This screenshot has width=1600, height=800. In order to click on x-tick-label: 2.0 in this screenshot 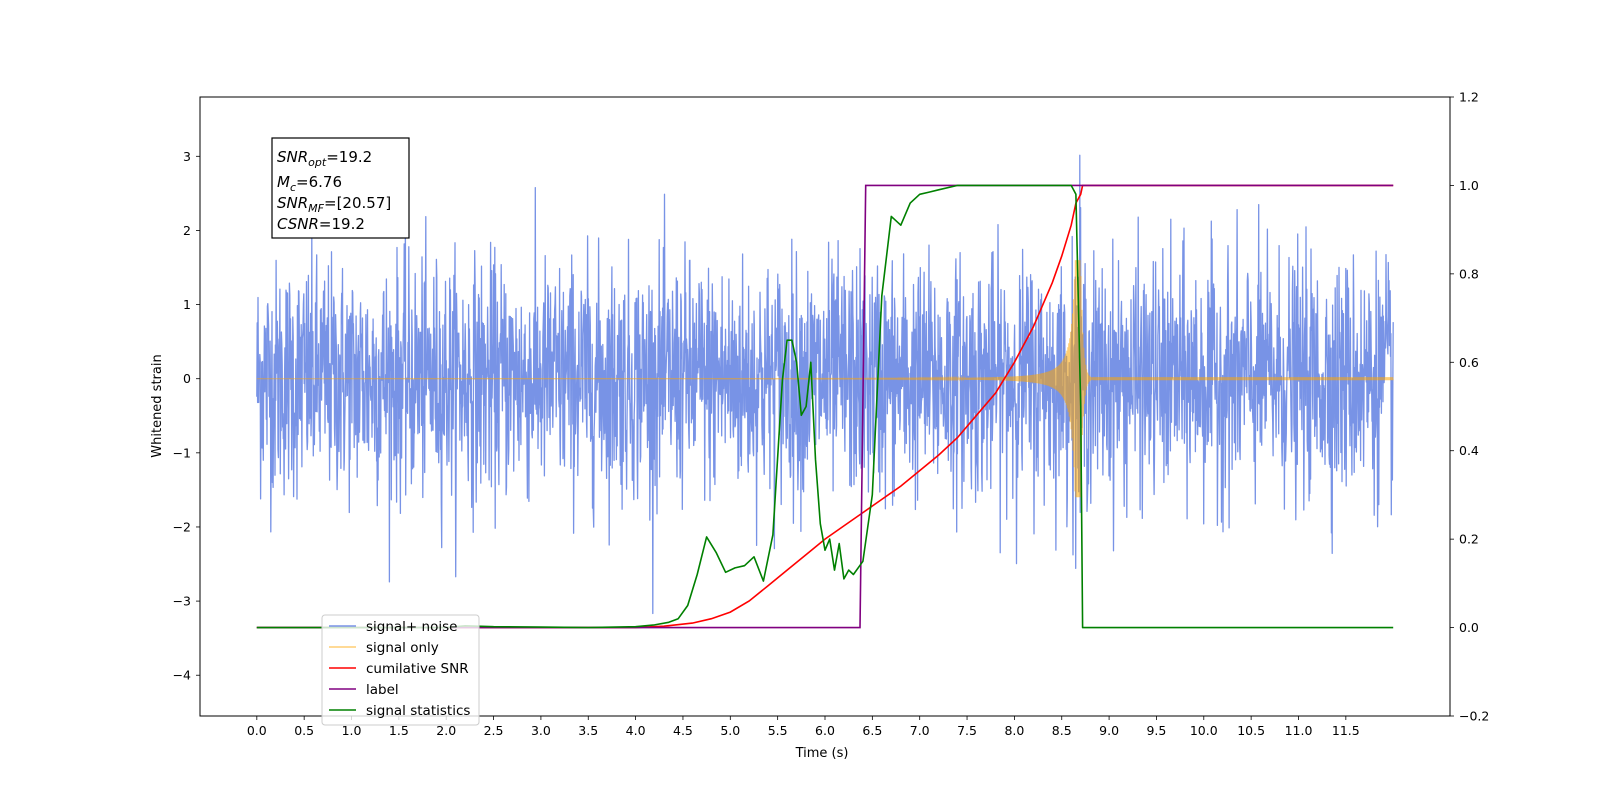, I will do `click(446, 730)`.